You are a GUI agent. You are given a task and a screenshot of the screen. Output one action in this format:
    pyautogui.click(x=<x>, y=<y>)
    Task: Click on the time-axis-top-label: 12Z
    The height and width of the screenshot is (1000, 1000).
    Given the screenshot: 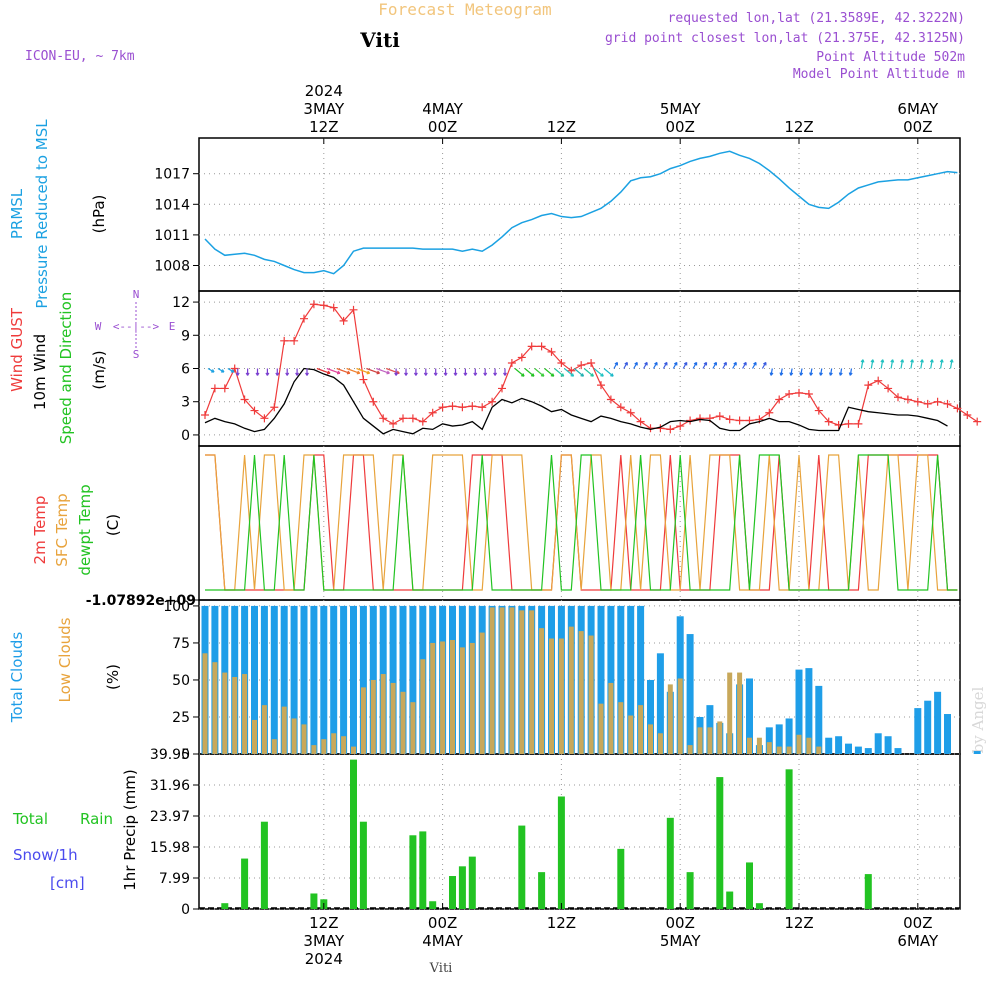 What is the action you would take?
    pyautogui.click(x=798, y=127)
    